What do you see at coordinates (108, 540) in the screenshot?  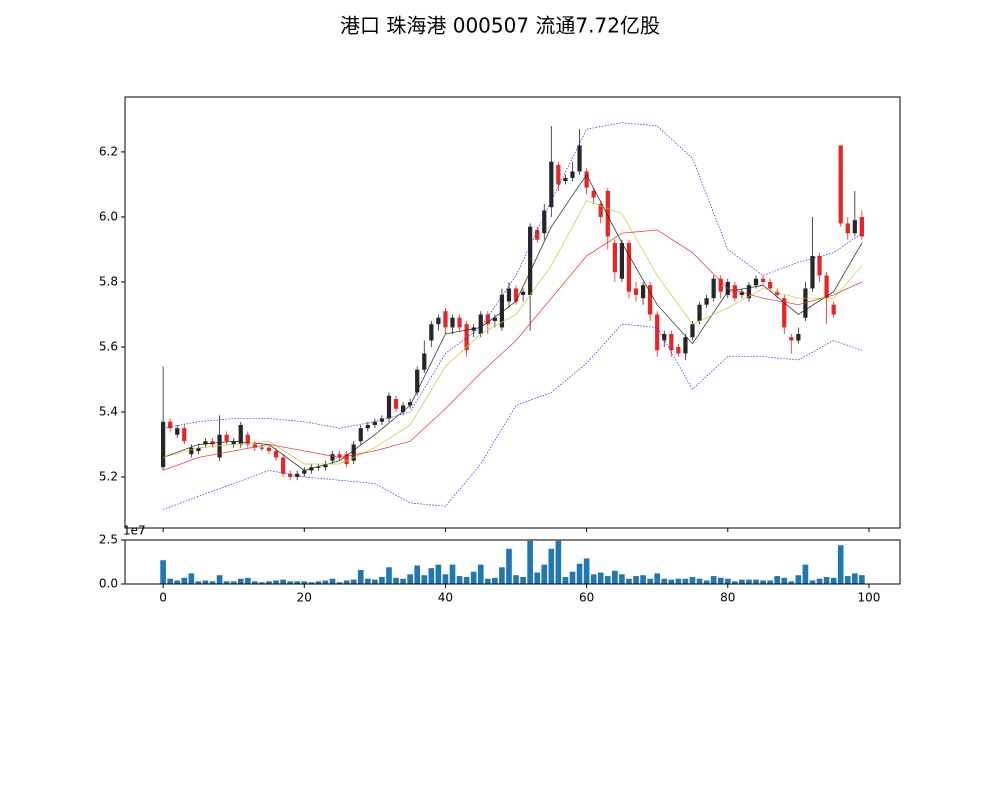 I see `y-tick-label: 2.5` at bounding box center [108, 540].